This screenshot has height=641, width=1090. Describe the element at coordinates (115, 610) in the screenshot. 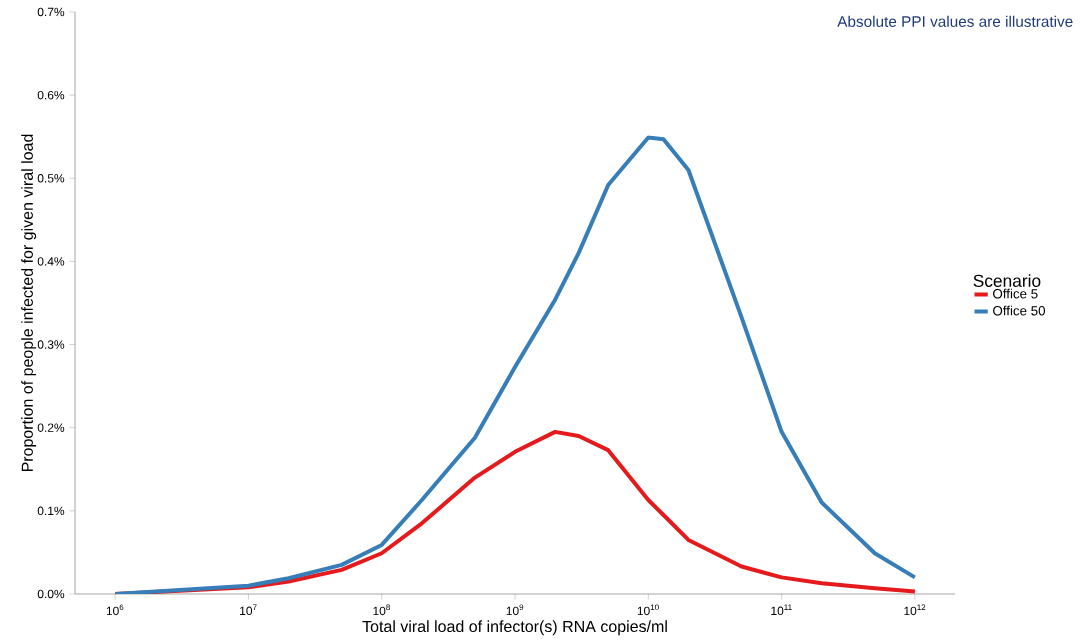

I see `x-tick-label: 10$^{6}$` at that location.